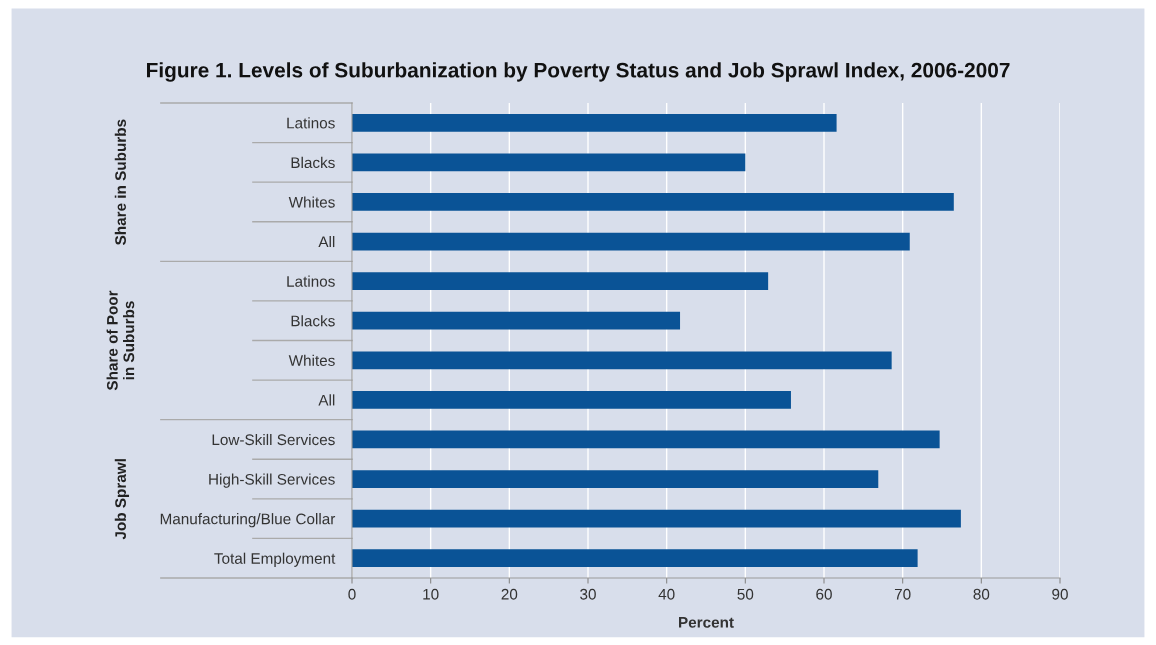 Image resolution: width=1156 pixels, height=645 pixels. Describe the element at coordinates (273, 439) in the screenshot. I see `y-tick-label: Low-Skill Services` at that location.